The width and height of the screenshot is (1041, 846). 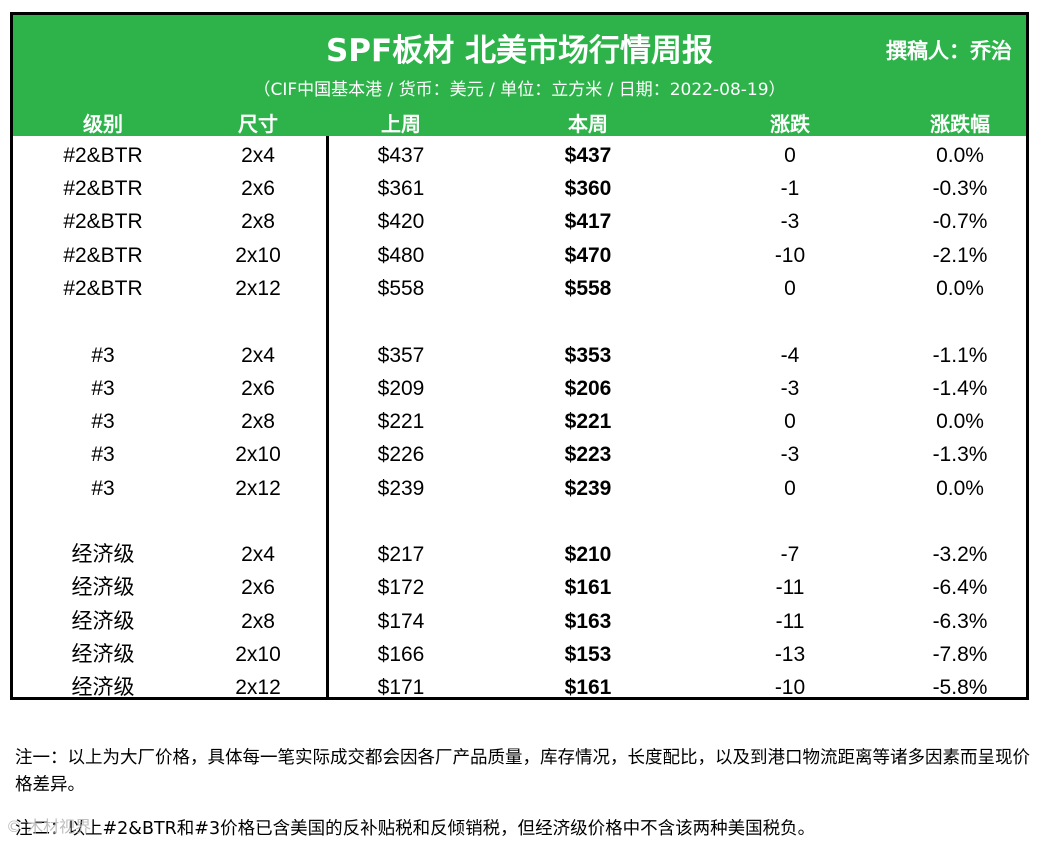 What do you see at coordinates (519, 221) in the screenshot?
I see `table-row: #2&BTR 2x8 $420 $417 -3 -0.7%` at bounding box center [519, 221].